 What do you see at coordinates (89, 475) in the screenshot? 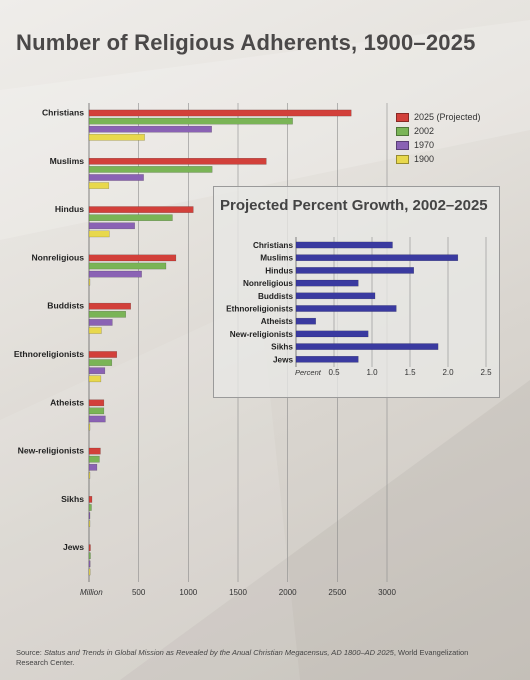
I see `bar-new-religionists-1900` at bounding box center [89, 475].